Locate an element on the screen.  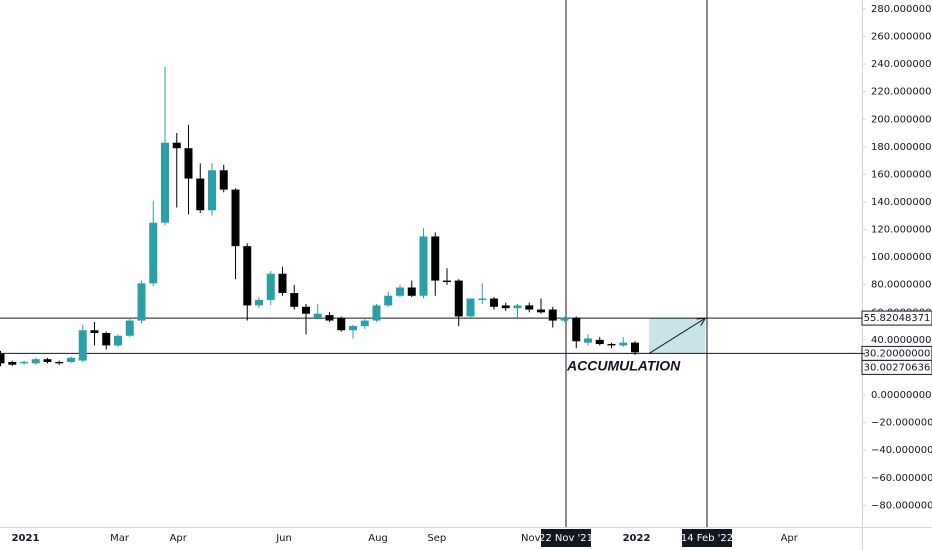
y-tick-label: 220.00000000 is located at coordinates (901, 92).